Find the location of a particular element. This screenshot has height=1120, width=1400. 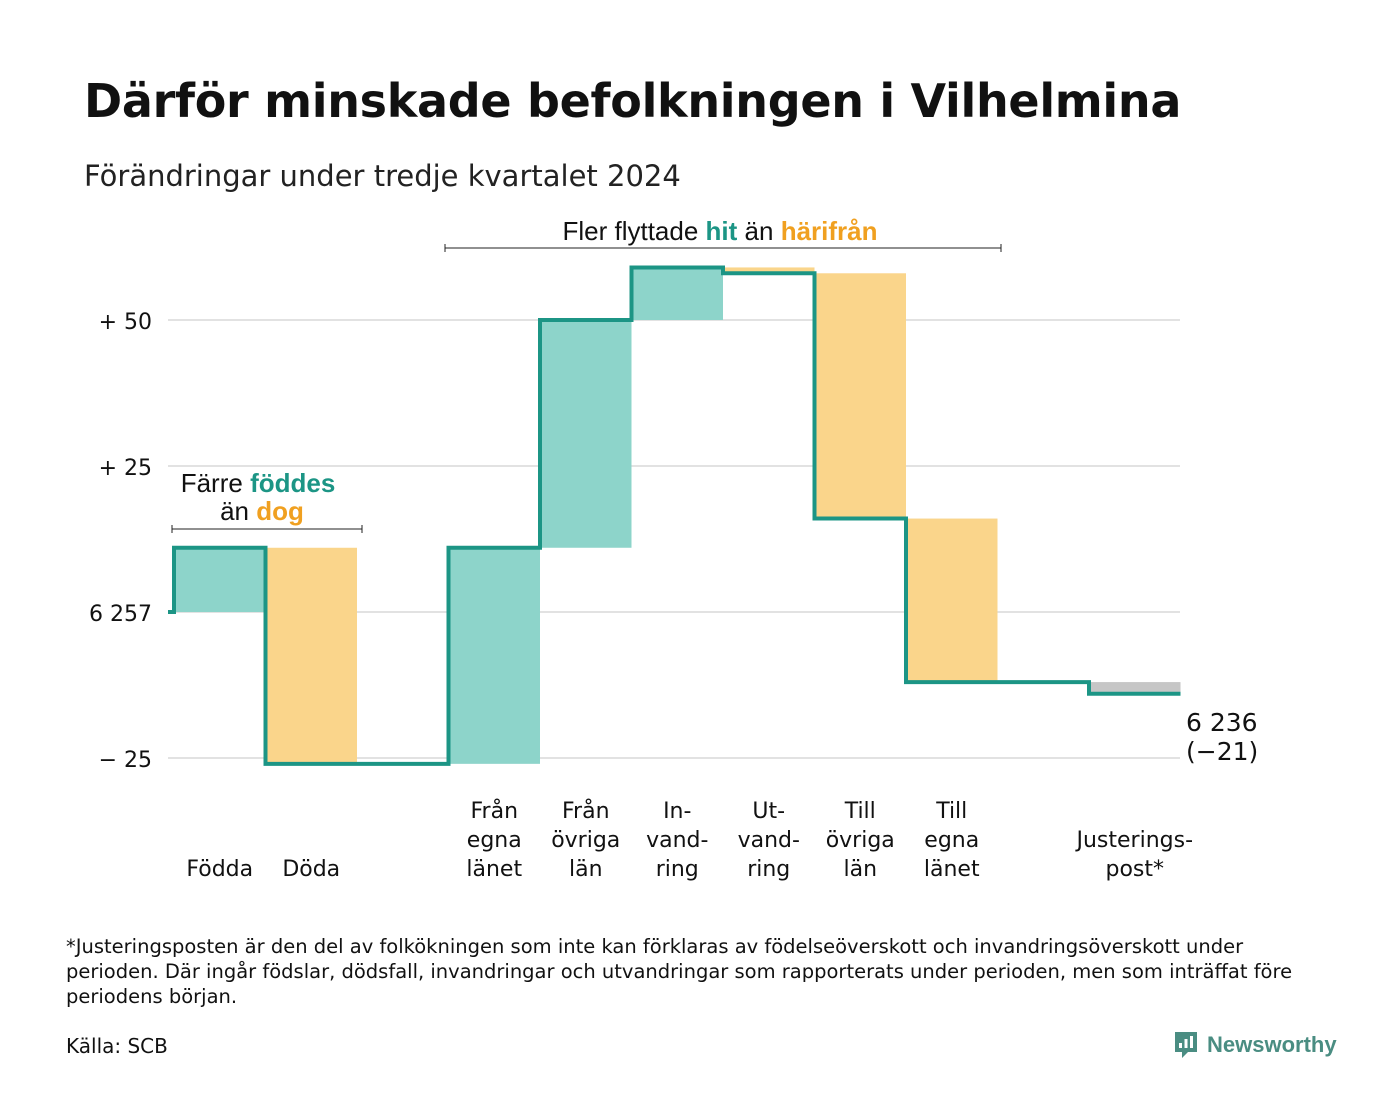

newsworthy-logo-icon is located at coordinates (1186, 1045).